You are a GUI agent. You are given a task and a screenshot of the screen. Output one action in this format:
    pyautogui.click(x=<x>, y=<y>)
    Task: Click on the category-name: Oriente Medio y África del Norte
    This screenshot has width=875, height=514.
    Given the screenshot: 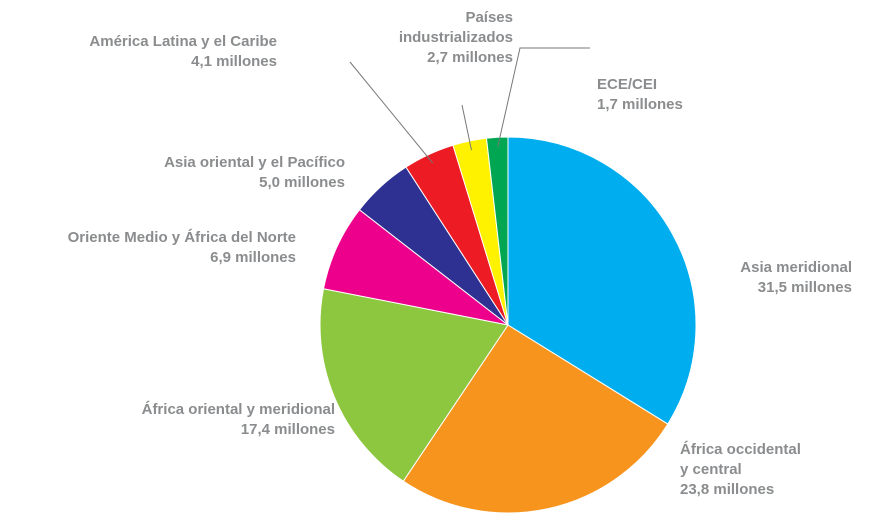 What is the action you would take?
    pyautogui.click(x=181, y=237)
    